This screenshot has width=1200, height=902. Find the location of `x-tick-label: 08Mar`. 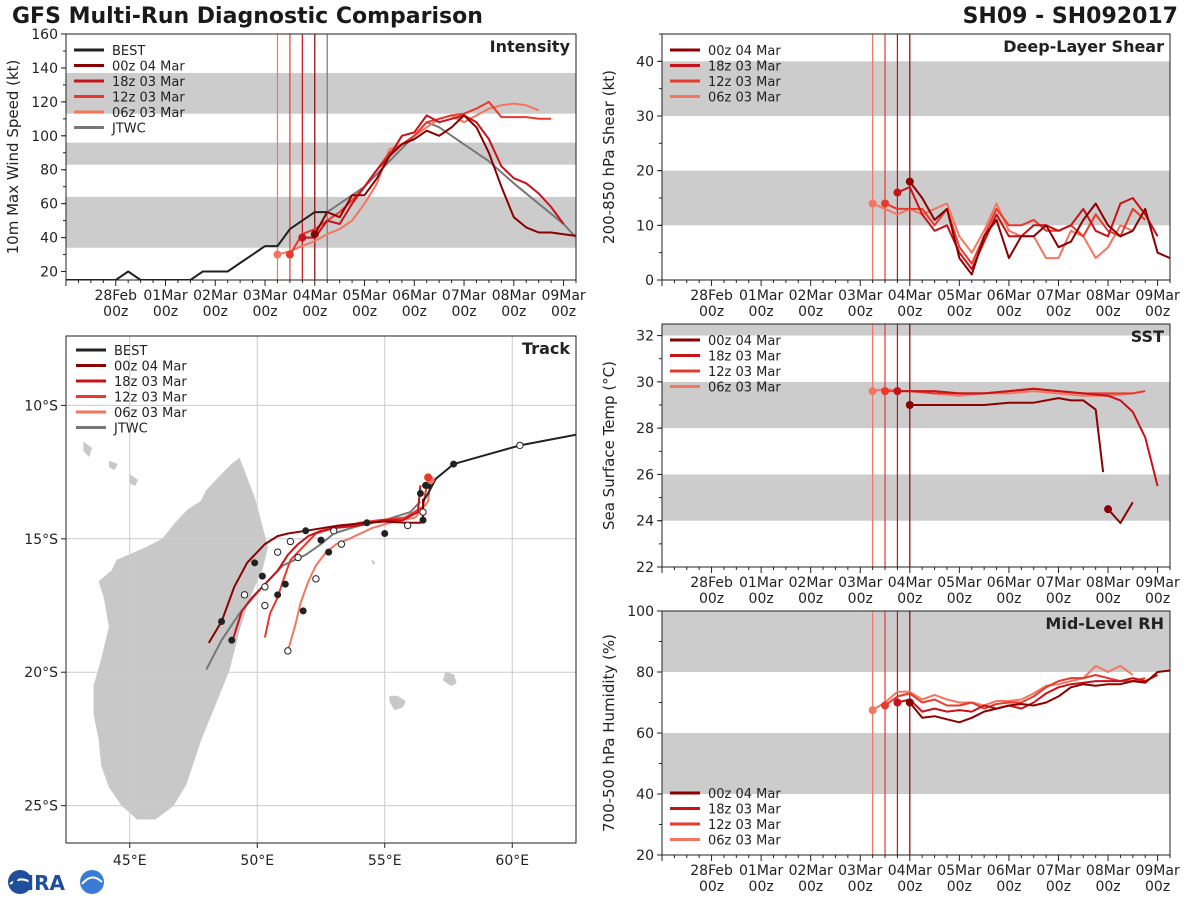

x-tick-label: 08Mar is located at coordinates (1108, 583).